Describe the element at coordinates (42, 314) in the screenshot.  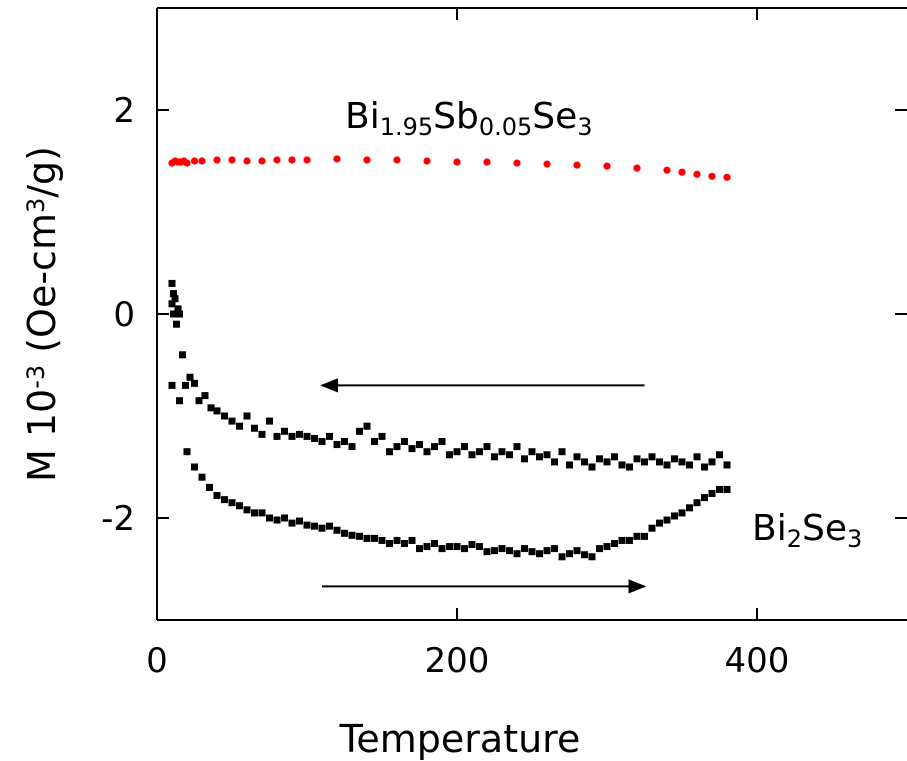
I see `y-axis-title: M 10-3 (Oe-cm3/g)` at that location.